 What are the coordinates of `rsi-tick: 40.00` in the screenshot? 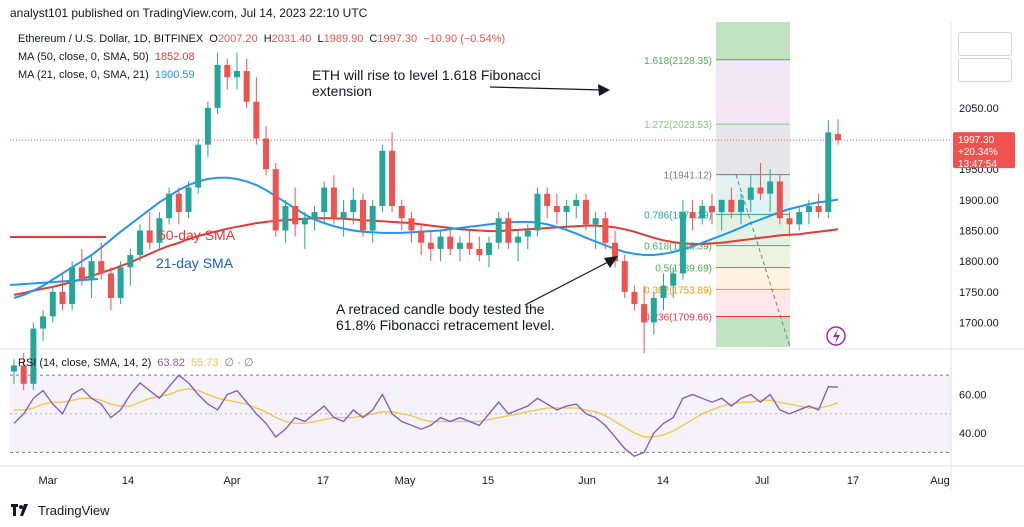 It's located at (973, 434).